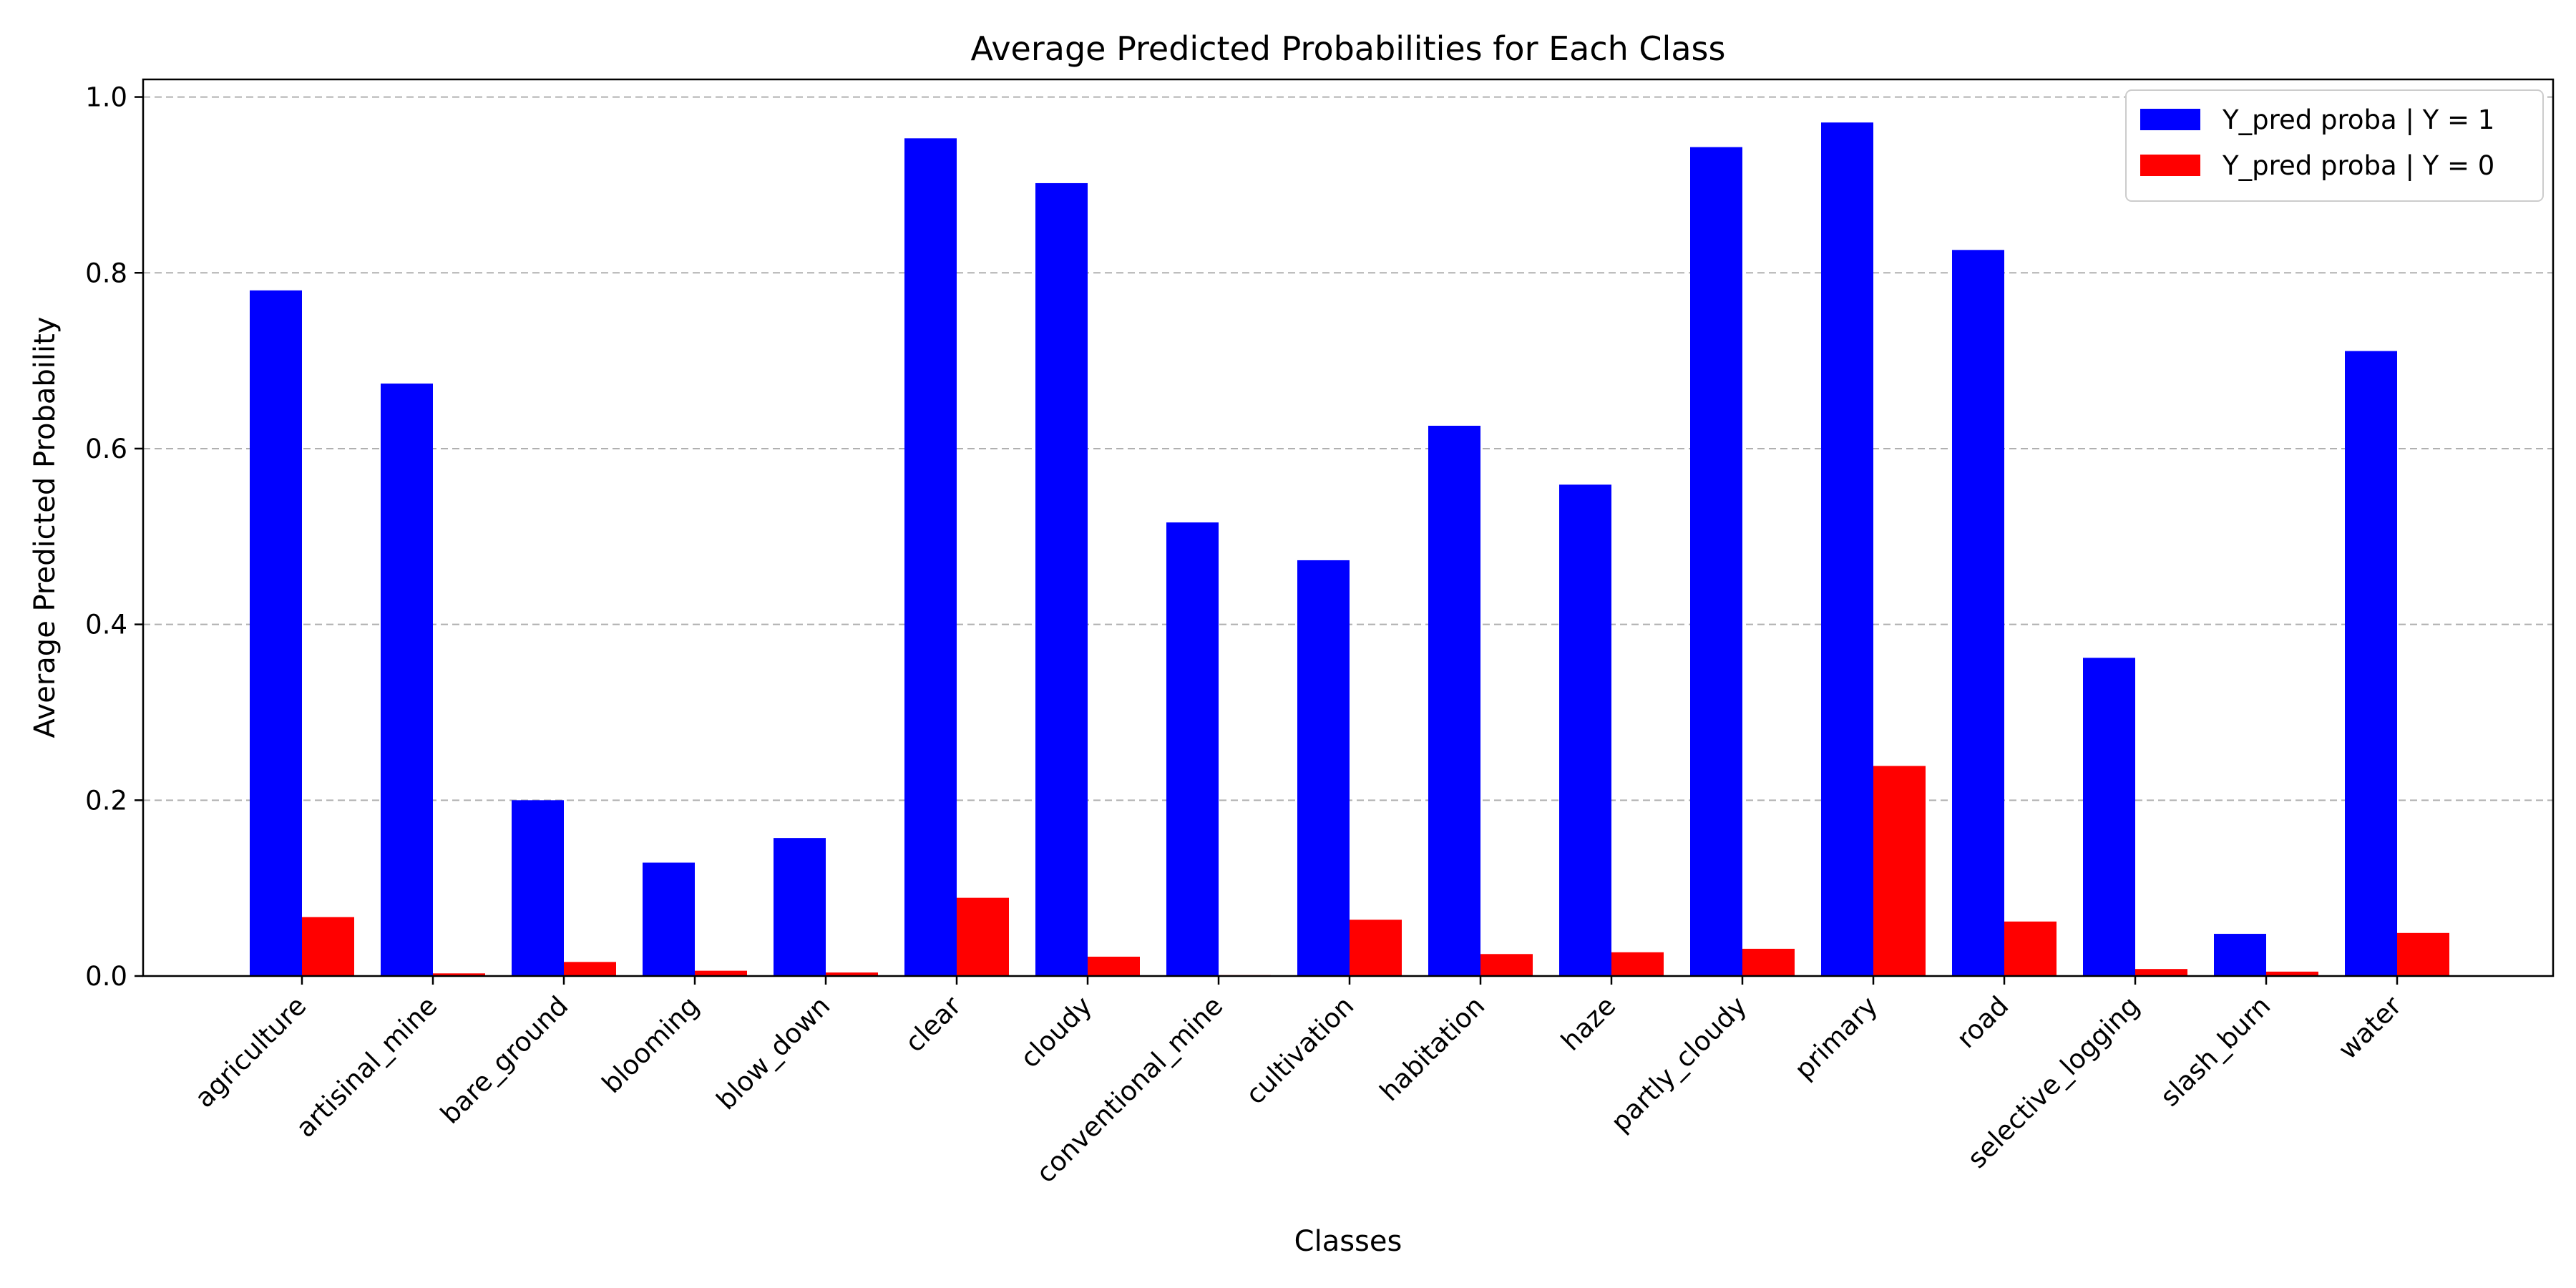 The image size is (2576, 1288). I want to click on y-axis-label: Average Predicted Probability, so click(45, 527).